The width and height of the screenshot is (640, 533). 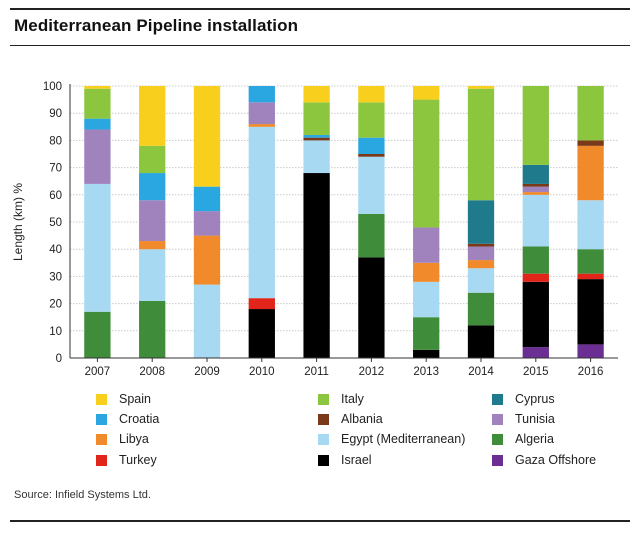 What do you see at coordinates (55, 332) in the screenshot?
I see `y-tick-label: 10` at bounding box center [55, 332].